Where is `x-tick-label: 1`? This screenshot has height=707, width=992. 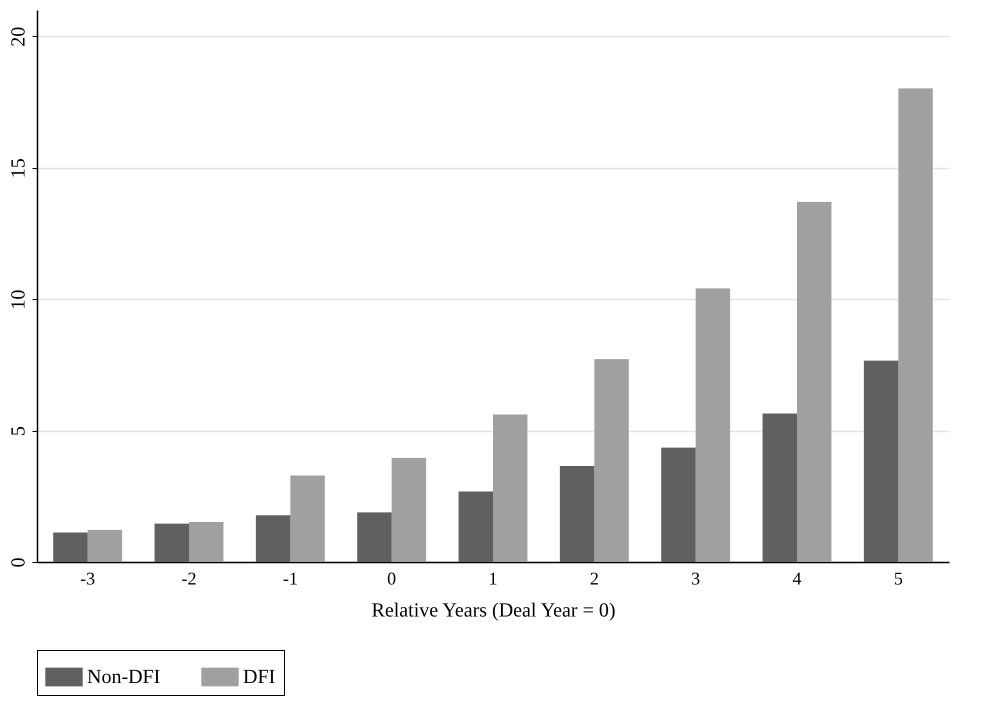
x-tick-label: 1 is located at coordinates (493, 578).